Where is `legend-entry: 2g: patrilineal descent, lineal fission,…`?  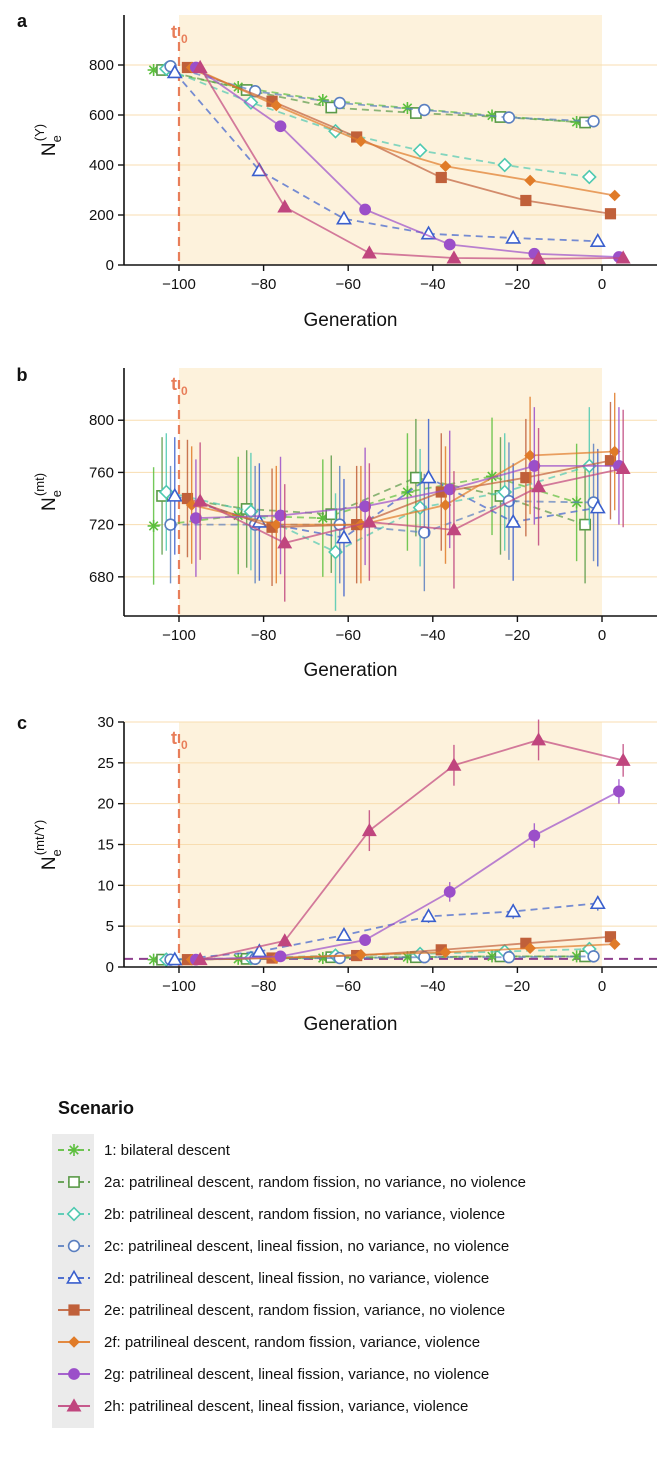 legend-entry: 2g: patrilineal descent, lineal fission,… is located at coordinates (273, 1374).